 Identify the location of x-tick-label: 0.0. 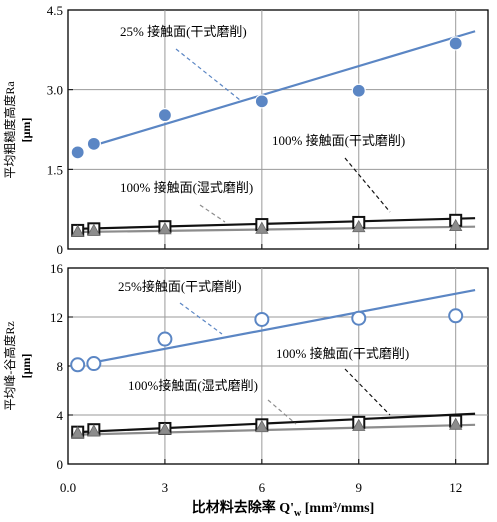
(68, 487).